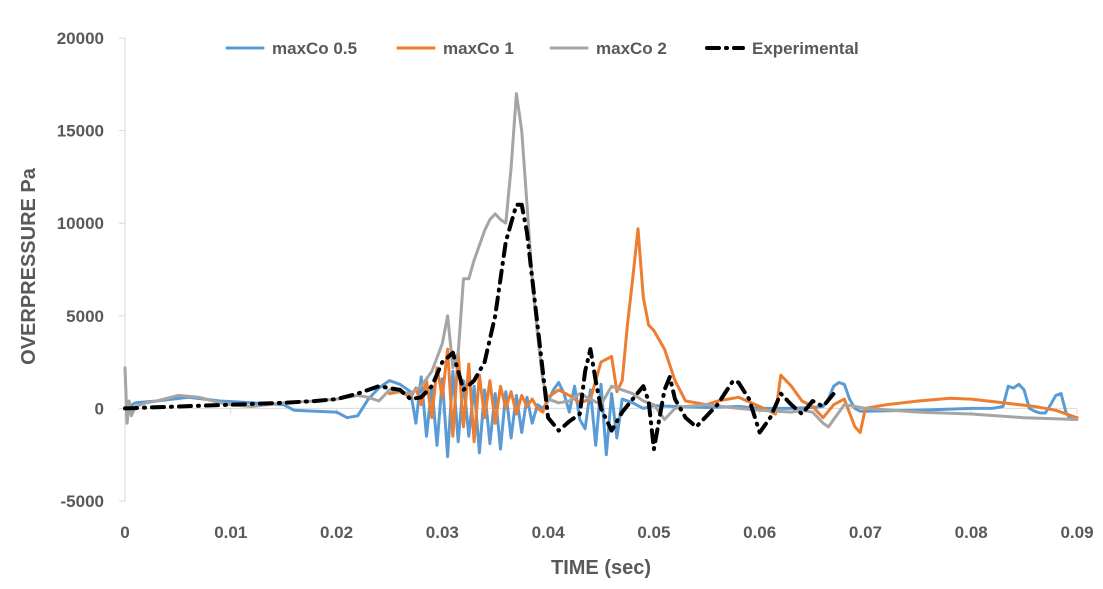 This screenshot has width=1103, height=589. What do you see at coordinates (478, 48) in the screenshot?
I see `legend-label: maxCo 1` at bounding box center [478, 48].